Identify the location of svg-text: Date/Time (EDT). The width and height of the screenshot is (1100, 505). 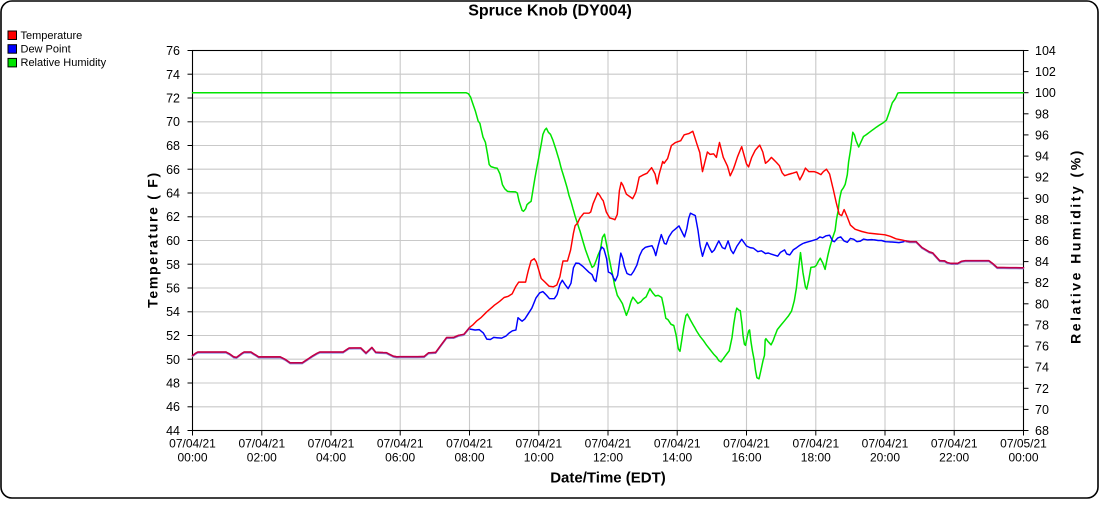
(608, 478).